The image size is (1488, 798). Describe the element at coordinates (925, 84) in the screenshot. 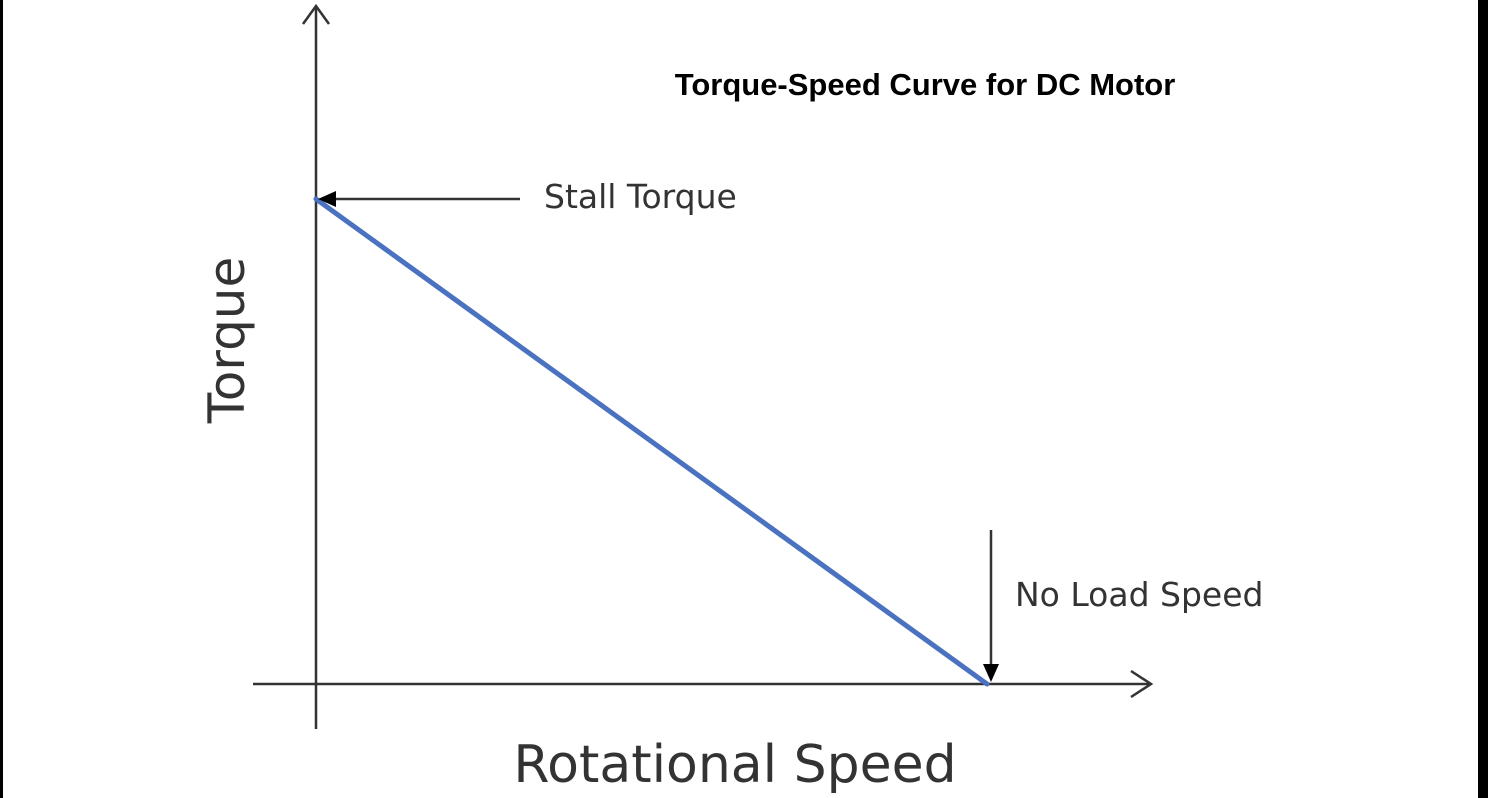

I see `chart-title: Torque-Speed Curve for DC Motor` at that location.